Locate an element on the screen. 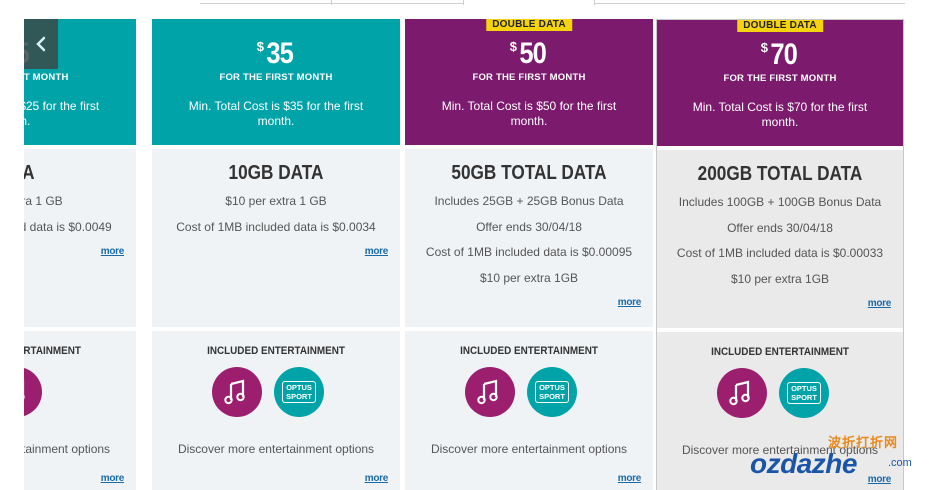 Image resolution: width=931 pixels, height=490 pixels. plan-data-line: Cost of 1MB included data is $0.00095 is located at coordinates (529, 252).